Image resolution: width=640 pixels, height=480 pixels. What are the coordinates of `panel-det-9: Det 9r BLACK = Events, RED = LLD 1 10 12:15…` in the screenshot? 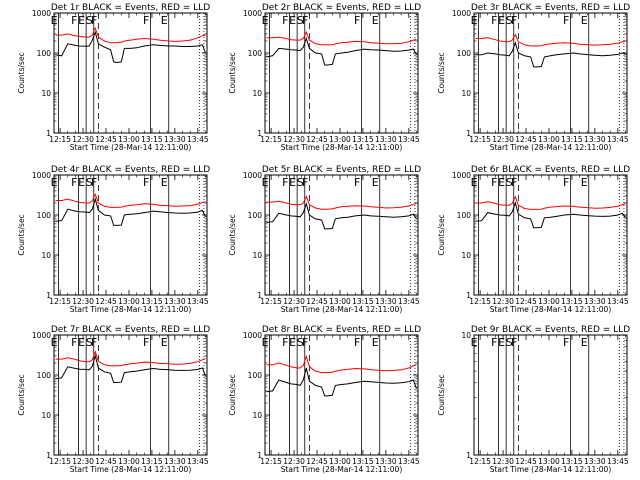 It's located at (533, 399).